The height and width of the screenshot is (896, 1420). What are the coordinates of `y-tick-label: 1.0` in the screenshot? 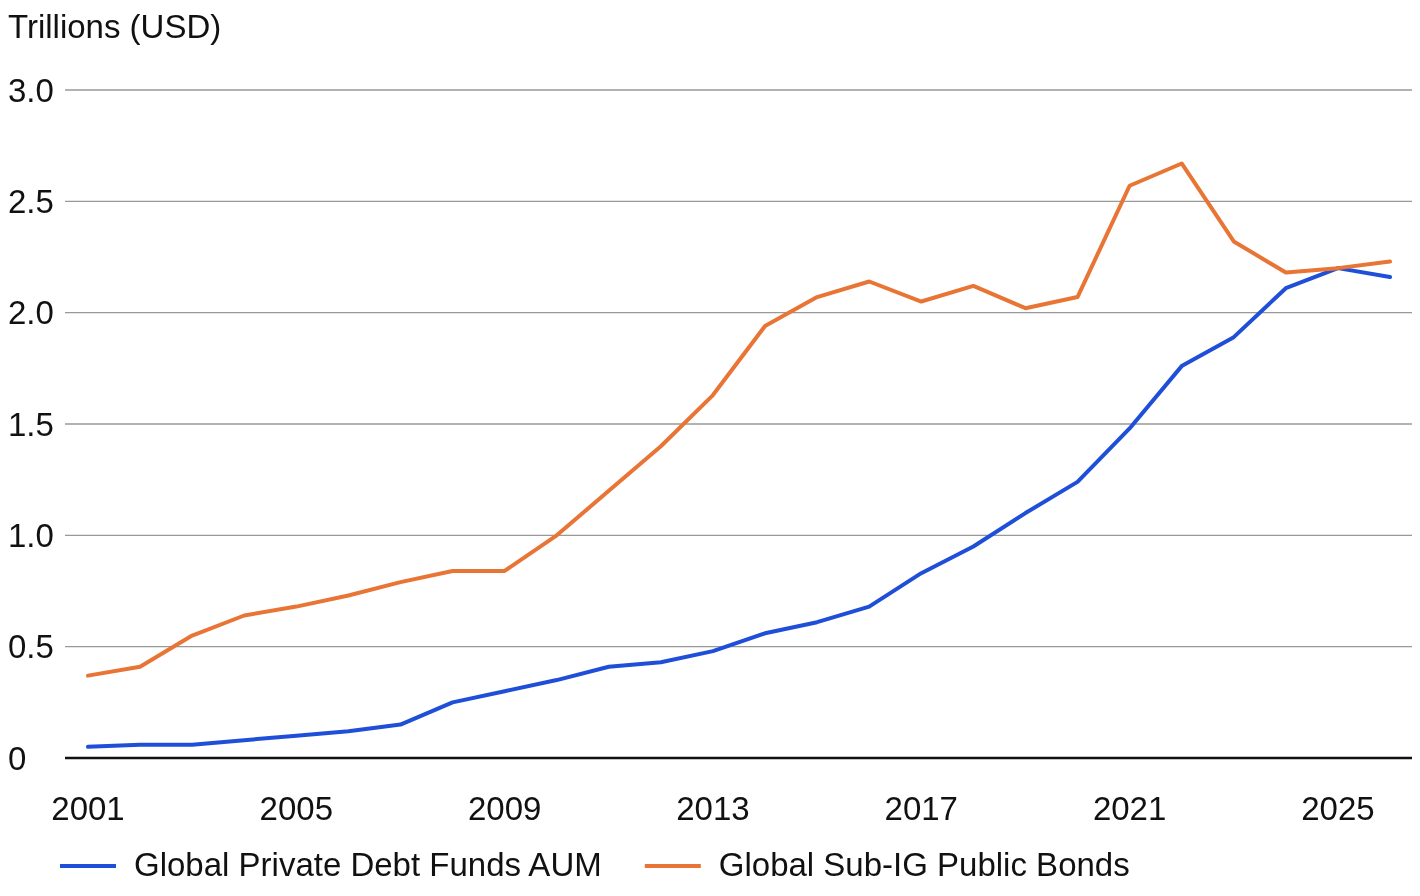 It's located at (31, 535).